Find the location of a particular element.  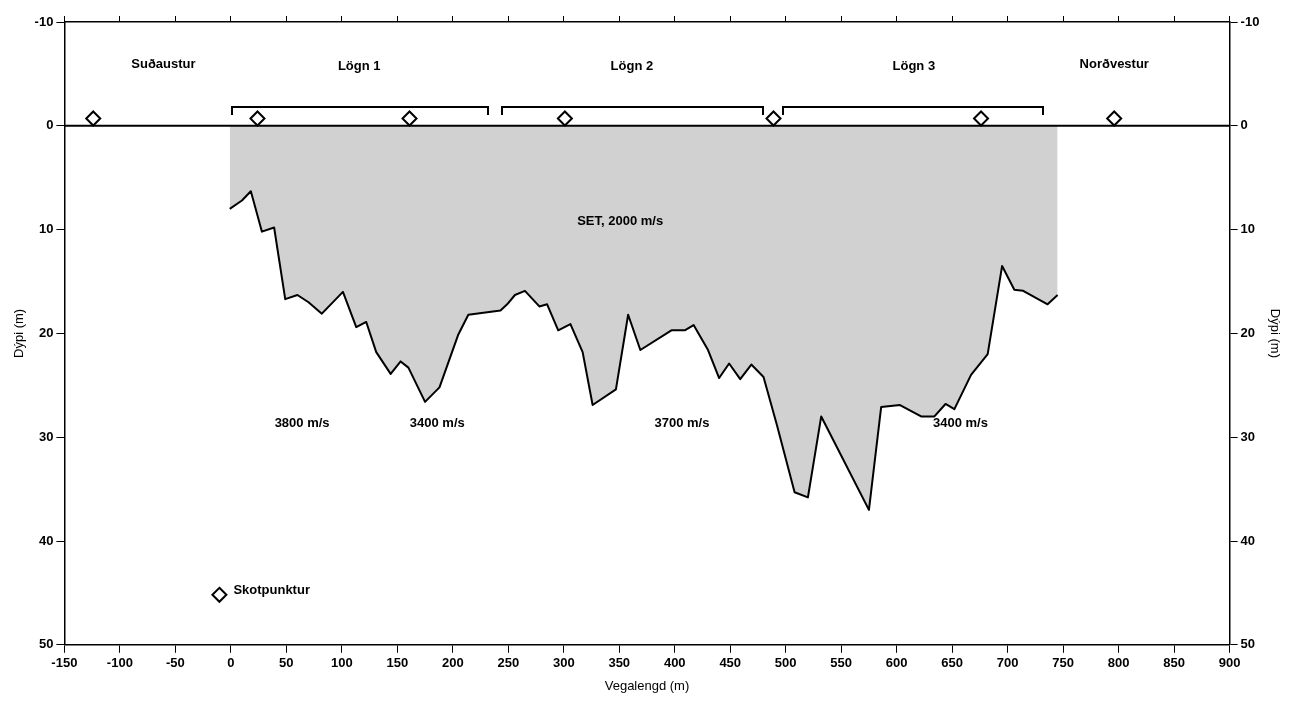

y2-tick-label: 0 is located at coordinates (1244, 125).